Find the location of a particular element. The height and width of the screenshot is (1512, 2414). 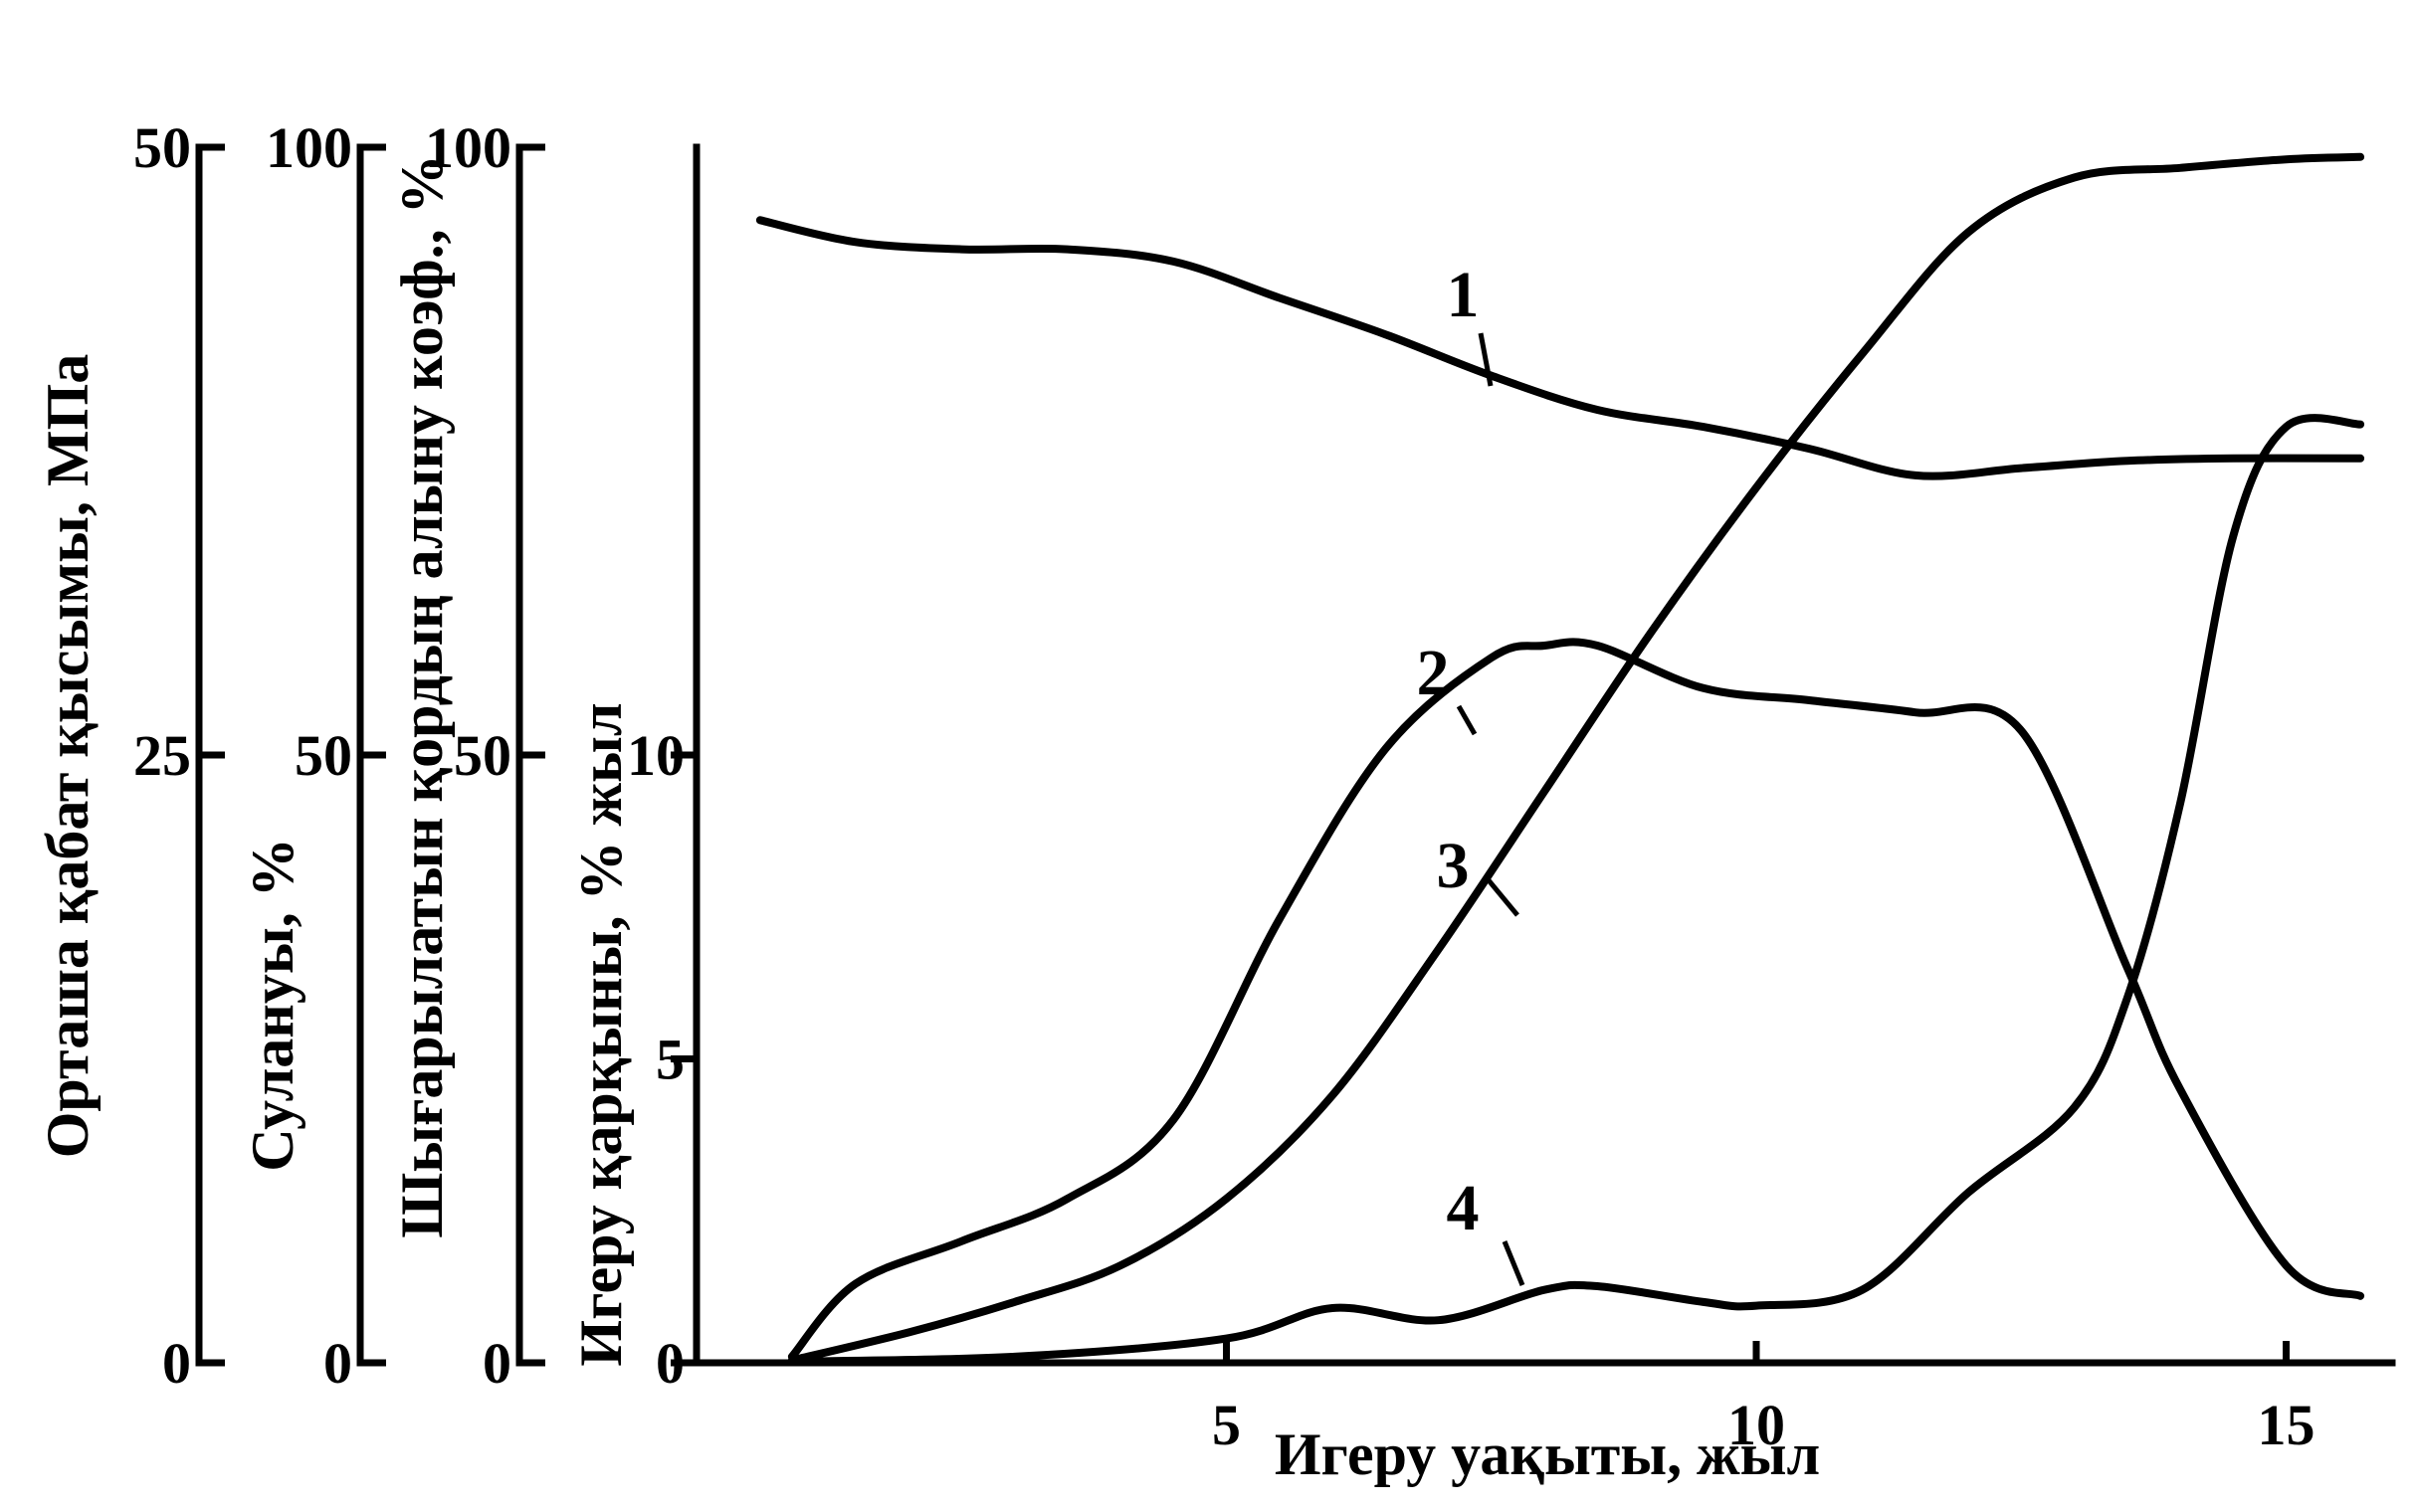

curve-3-label: 3 is located at coordinates (1453, 866).